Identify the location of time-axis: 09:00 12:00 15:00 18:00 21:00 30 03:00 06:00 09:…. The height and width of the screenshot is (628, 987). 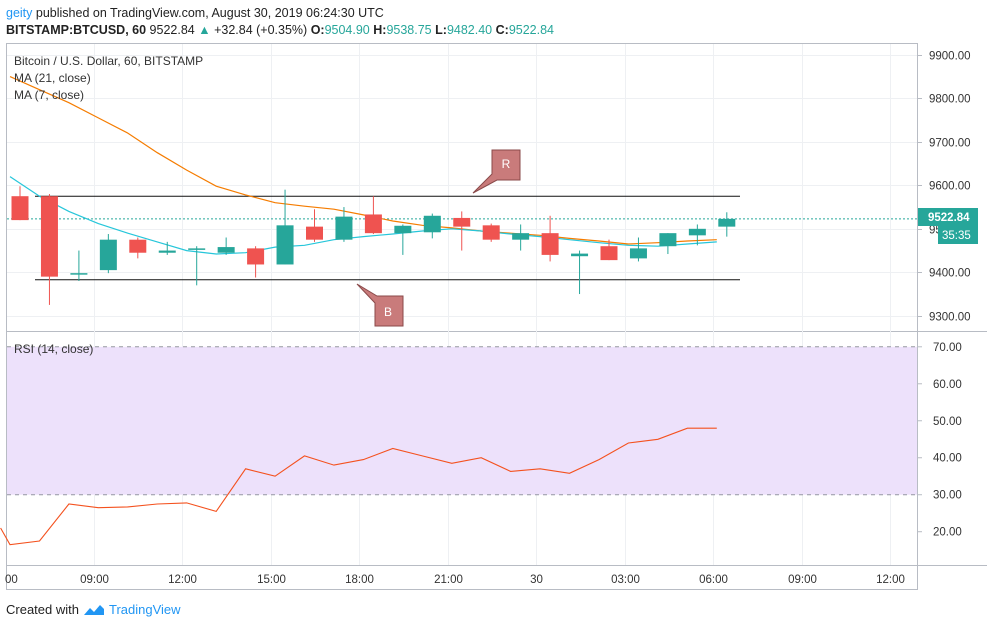
(455, 580).